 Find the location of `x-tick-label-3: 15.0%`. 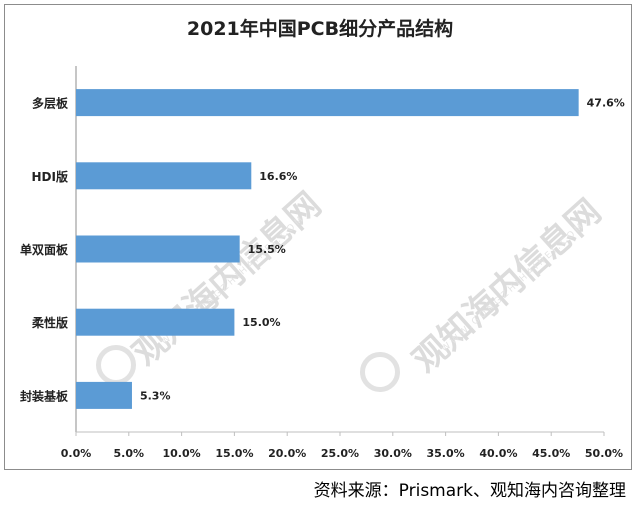

x-tick-label-3: 15.0% is located at coordinates (234, 453).